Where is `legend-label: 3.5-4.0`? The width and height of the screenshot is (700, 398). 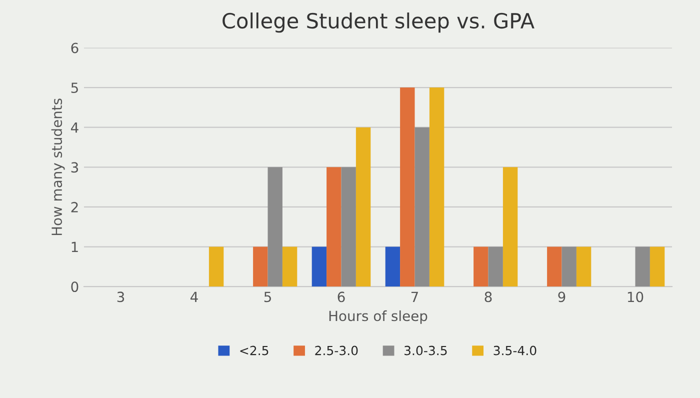
legend-label: 3.5-4.0 is located at coordinates (515, 351).